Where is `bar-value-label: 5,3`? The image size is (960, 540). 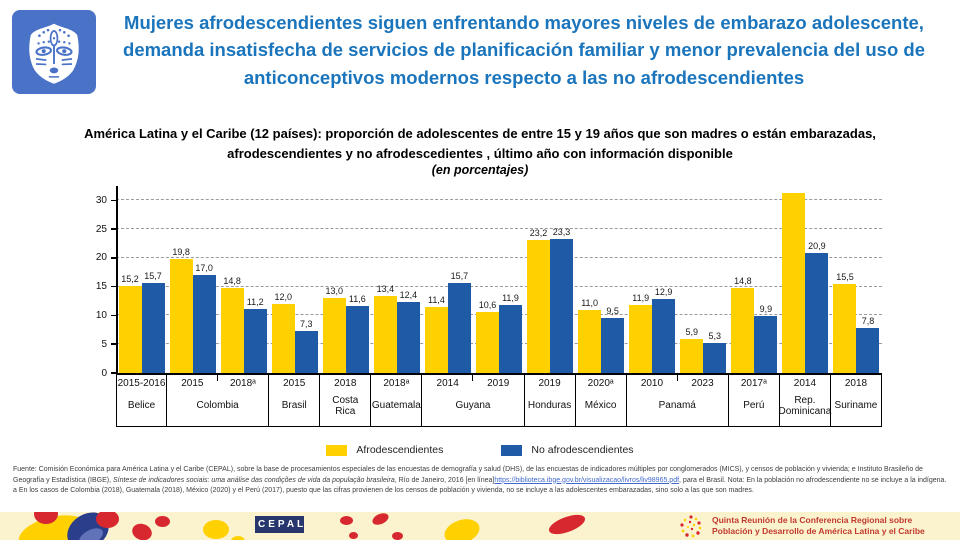 bar-value-label: 5,3 is located at coordinates (715, 335).